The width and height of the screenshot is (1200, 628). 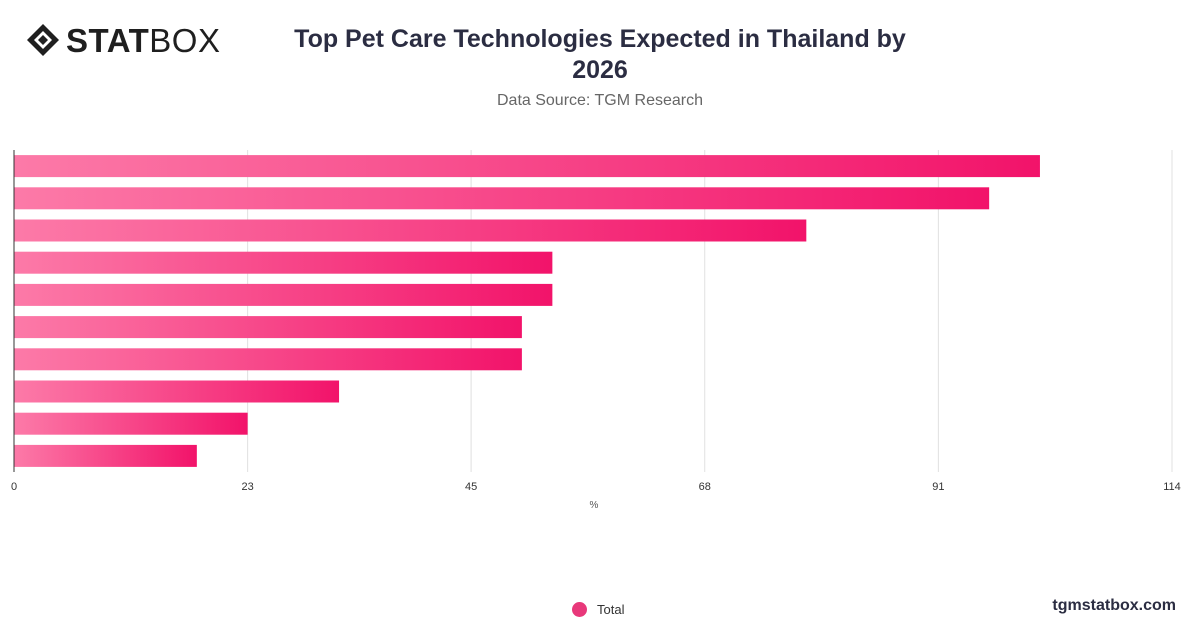 I want to click on x-axis-label: %, so click(x=594, y=505).